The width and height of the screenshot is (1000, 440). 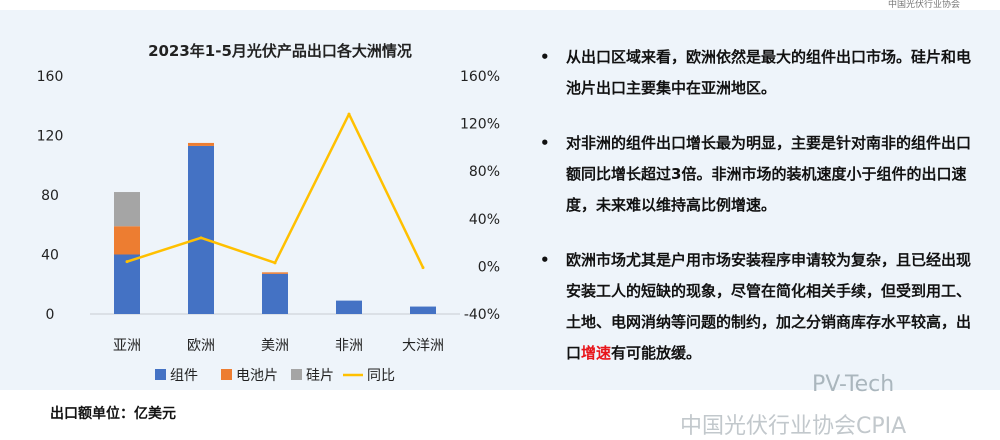 I want to click on legend-label: 电池片, so click(x=257, y=376).